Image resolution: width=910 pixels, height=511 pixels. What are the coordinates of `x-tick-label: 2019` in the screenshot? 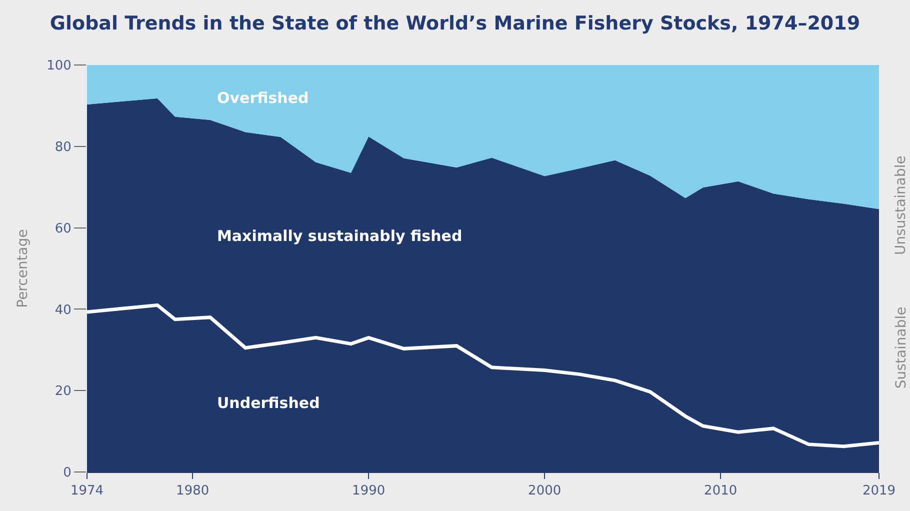 It's located at (879, 491).